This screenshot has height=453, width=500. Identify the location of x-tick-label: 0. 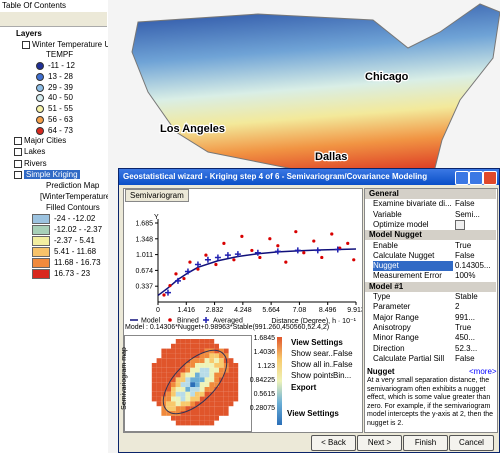
(158, 310).